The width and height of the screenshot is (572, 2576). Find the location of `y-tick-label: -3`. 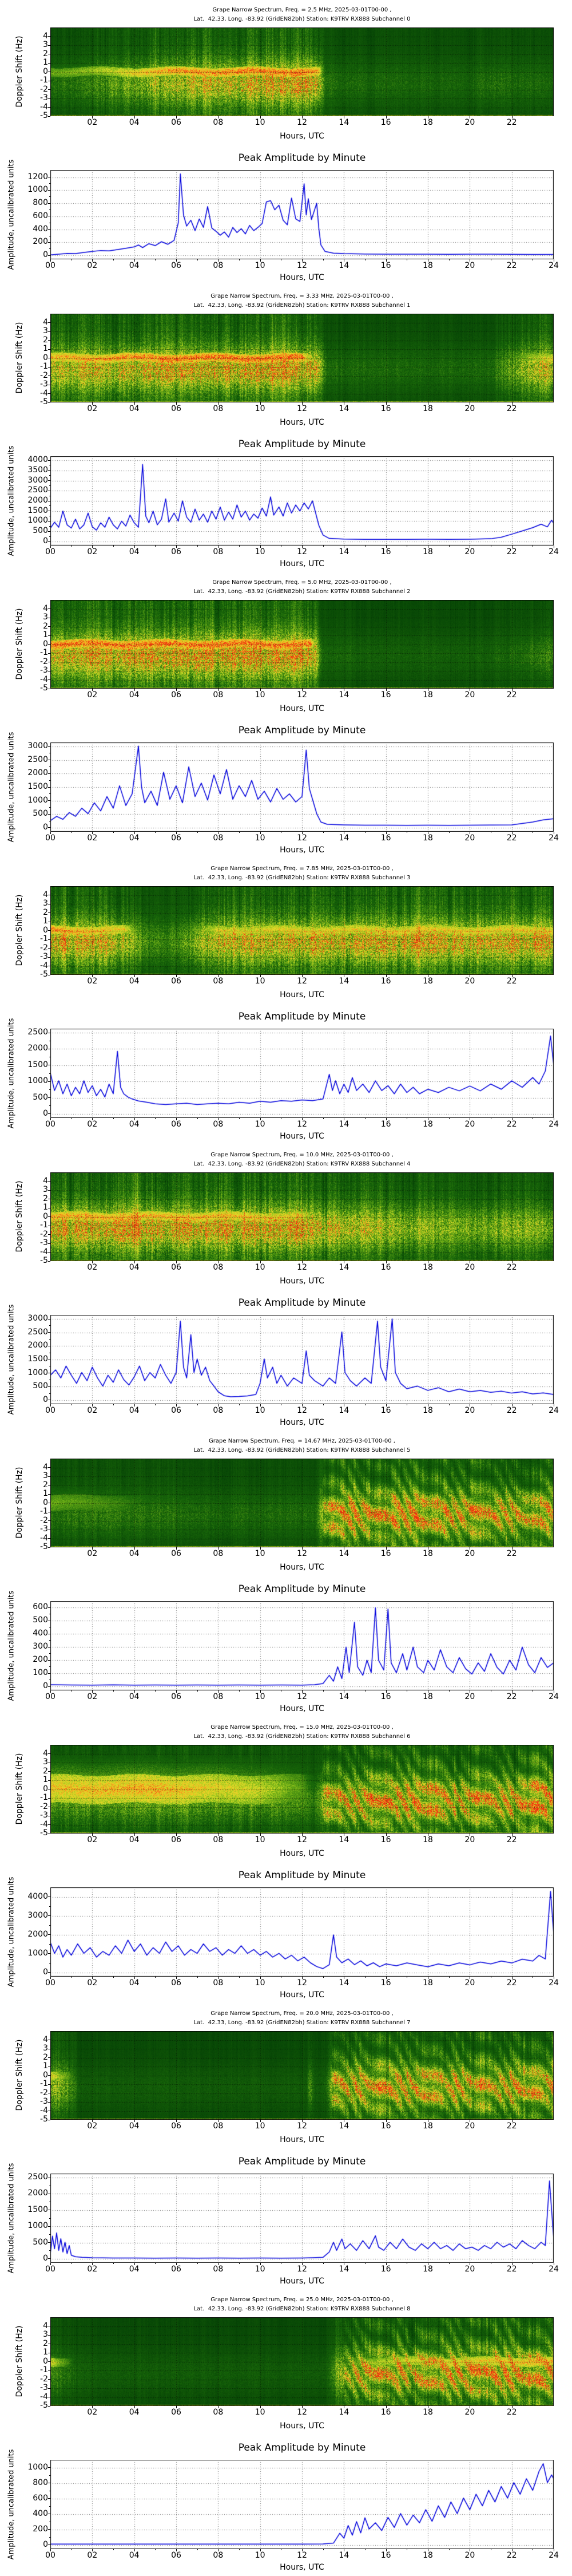

y-tick-label: -3 is located at coordinates (44, 97).